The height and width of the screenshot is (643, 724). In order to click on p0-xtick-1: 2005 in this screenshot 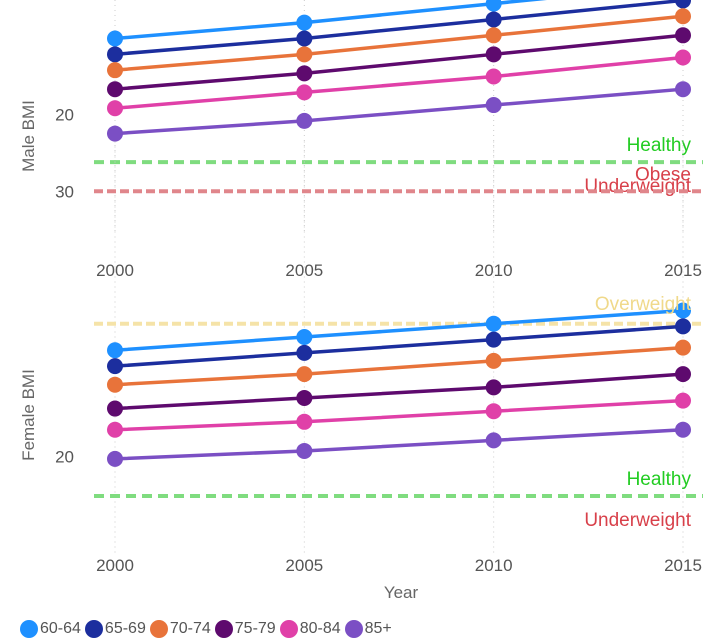, I will do `click(304, 270)`.